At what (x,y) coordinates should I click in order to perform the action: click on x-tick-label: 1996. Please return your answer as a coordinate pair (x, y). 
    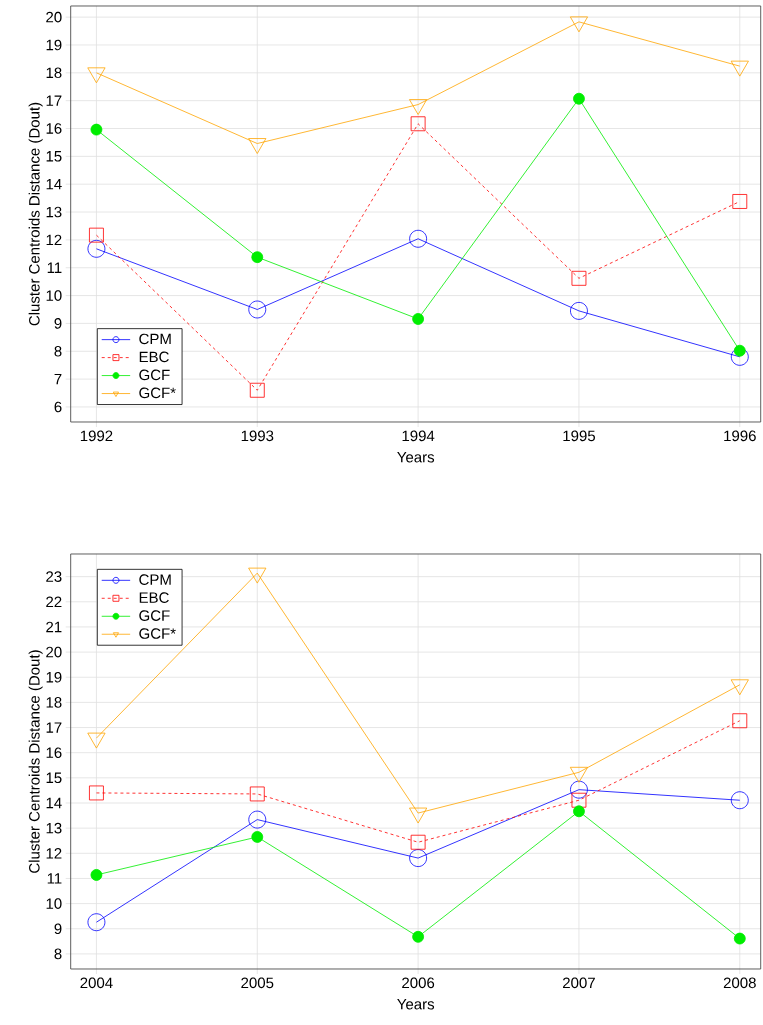
    Looking at the image, I should click on (740, 436).